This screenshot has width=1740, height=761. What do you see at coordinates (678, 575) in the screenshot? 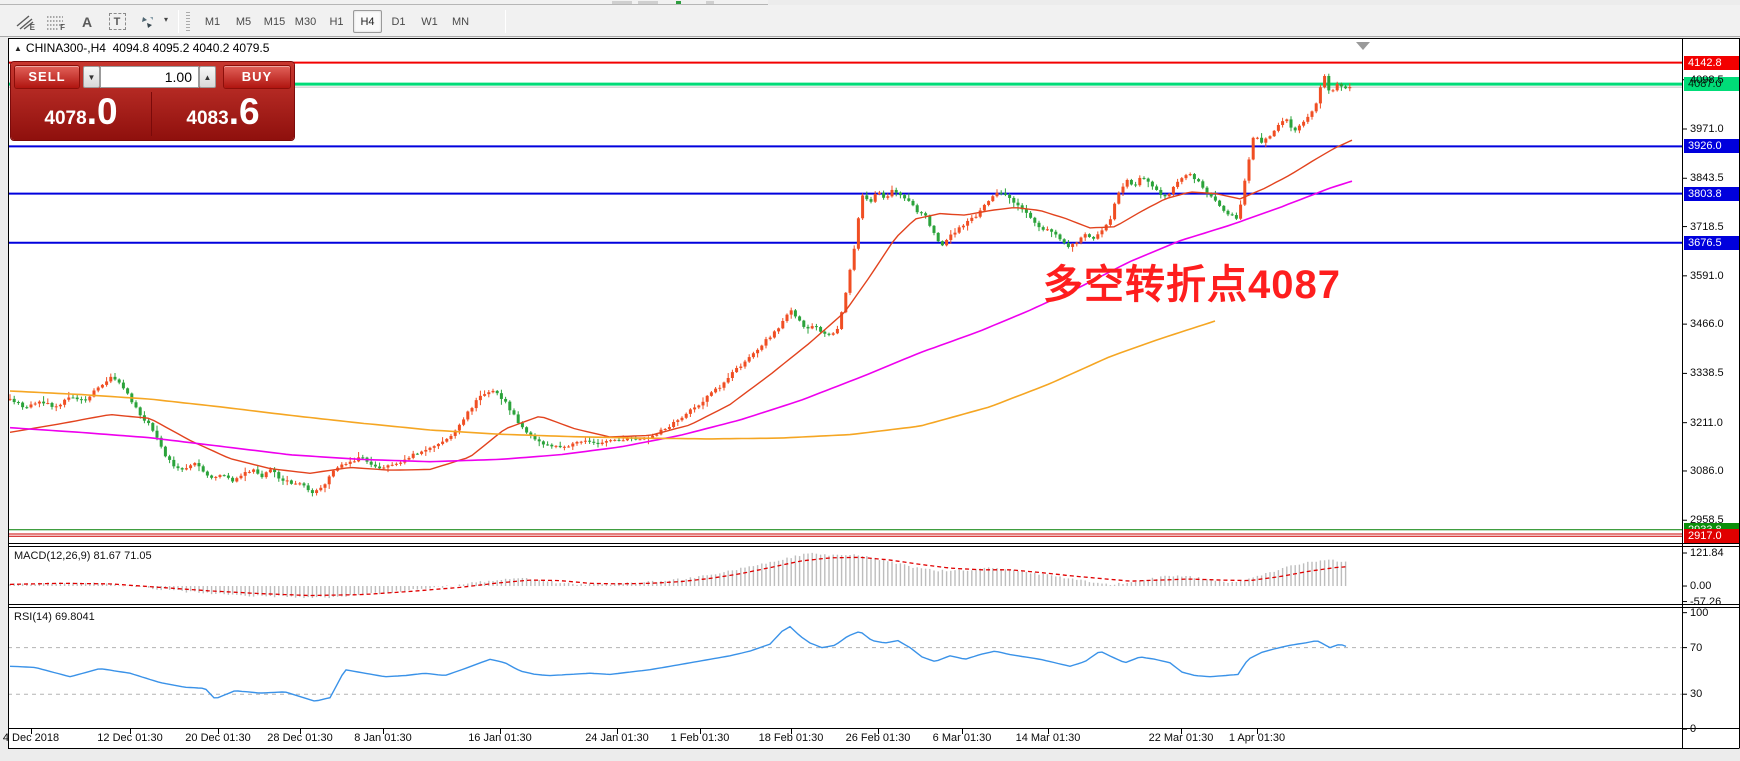
I see `macd-histogram` at bounding box center [678, 575].